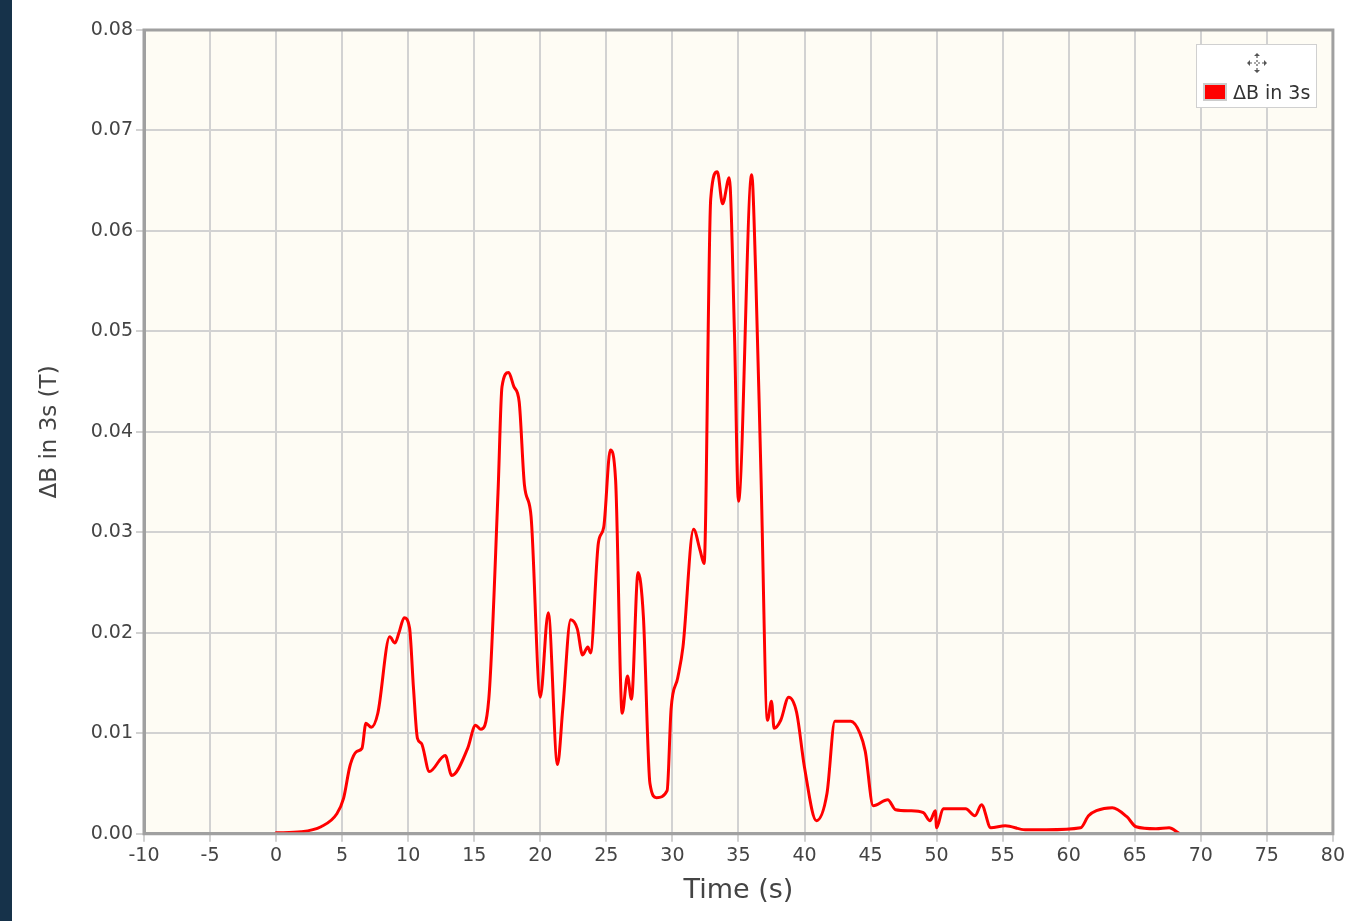  What do you see at coordinates (804, 854) in the screenshot?
I see `x-tick-label: 40` at bounding box center [804, 854].